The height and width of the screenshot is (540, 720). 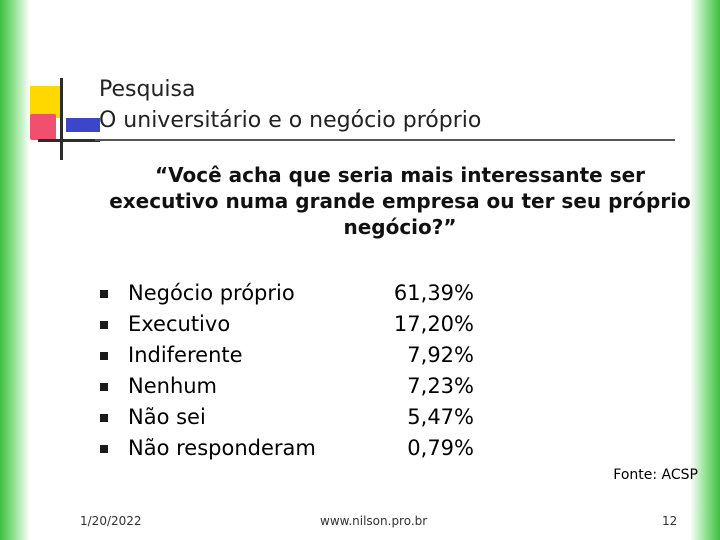 I want to click on item-value: 7,23%, so click(x=440, y=386).